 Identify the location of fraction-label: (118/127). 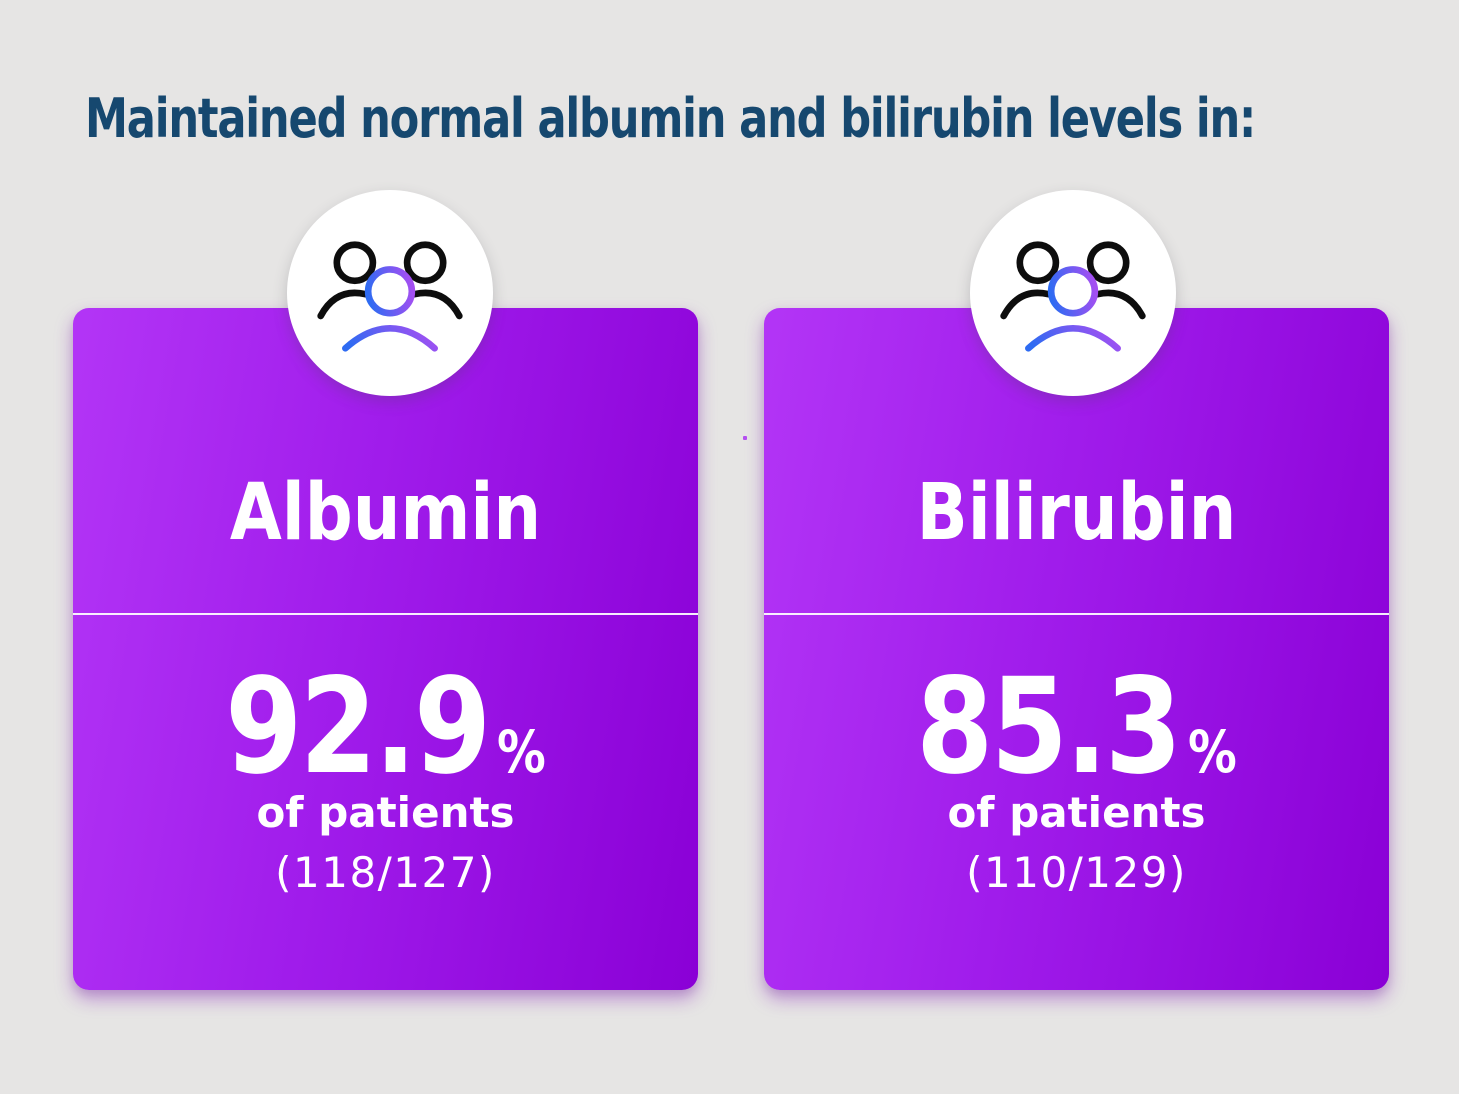
(385, 872).